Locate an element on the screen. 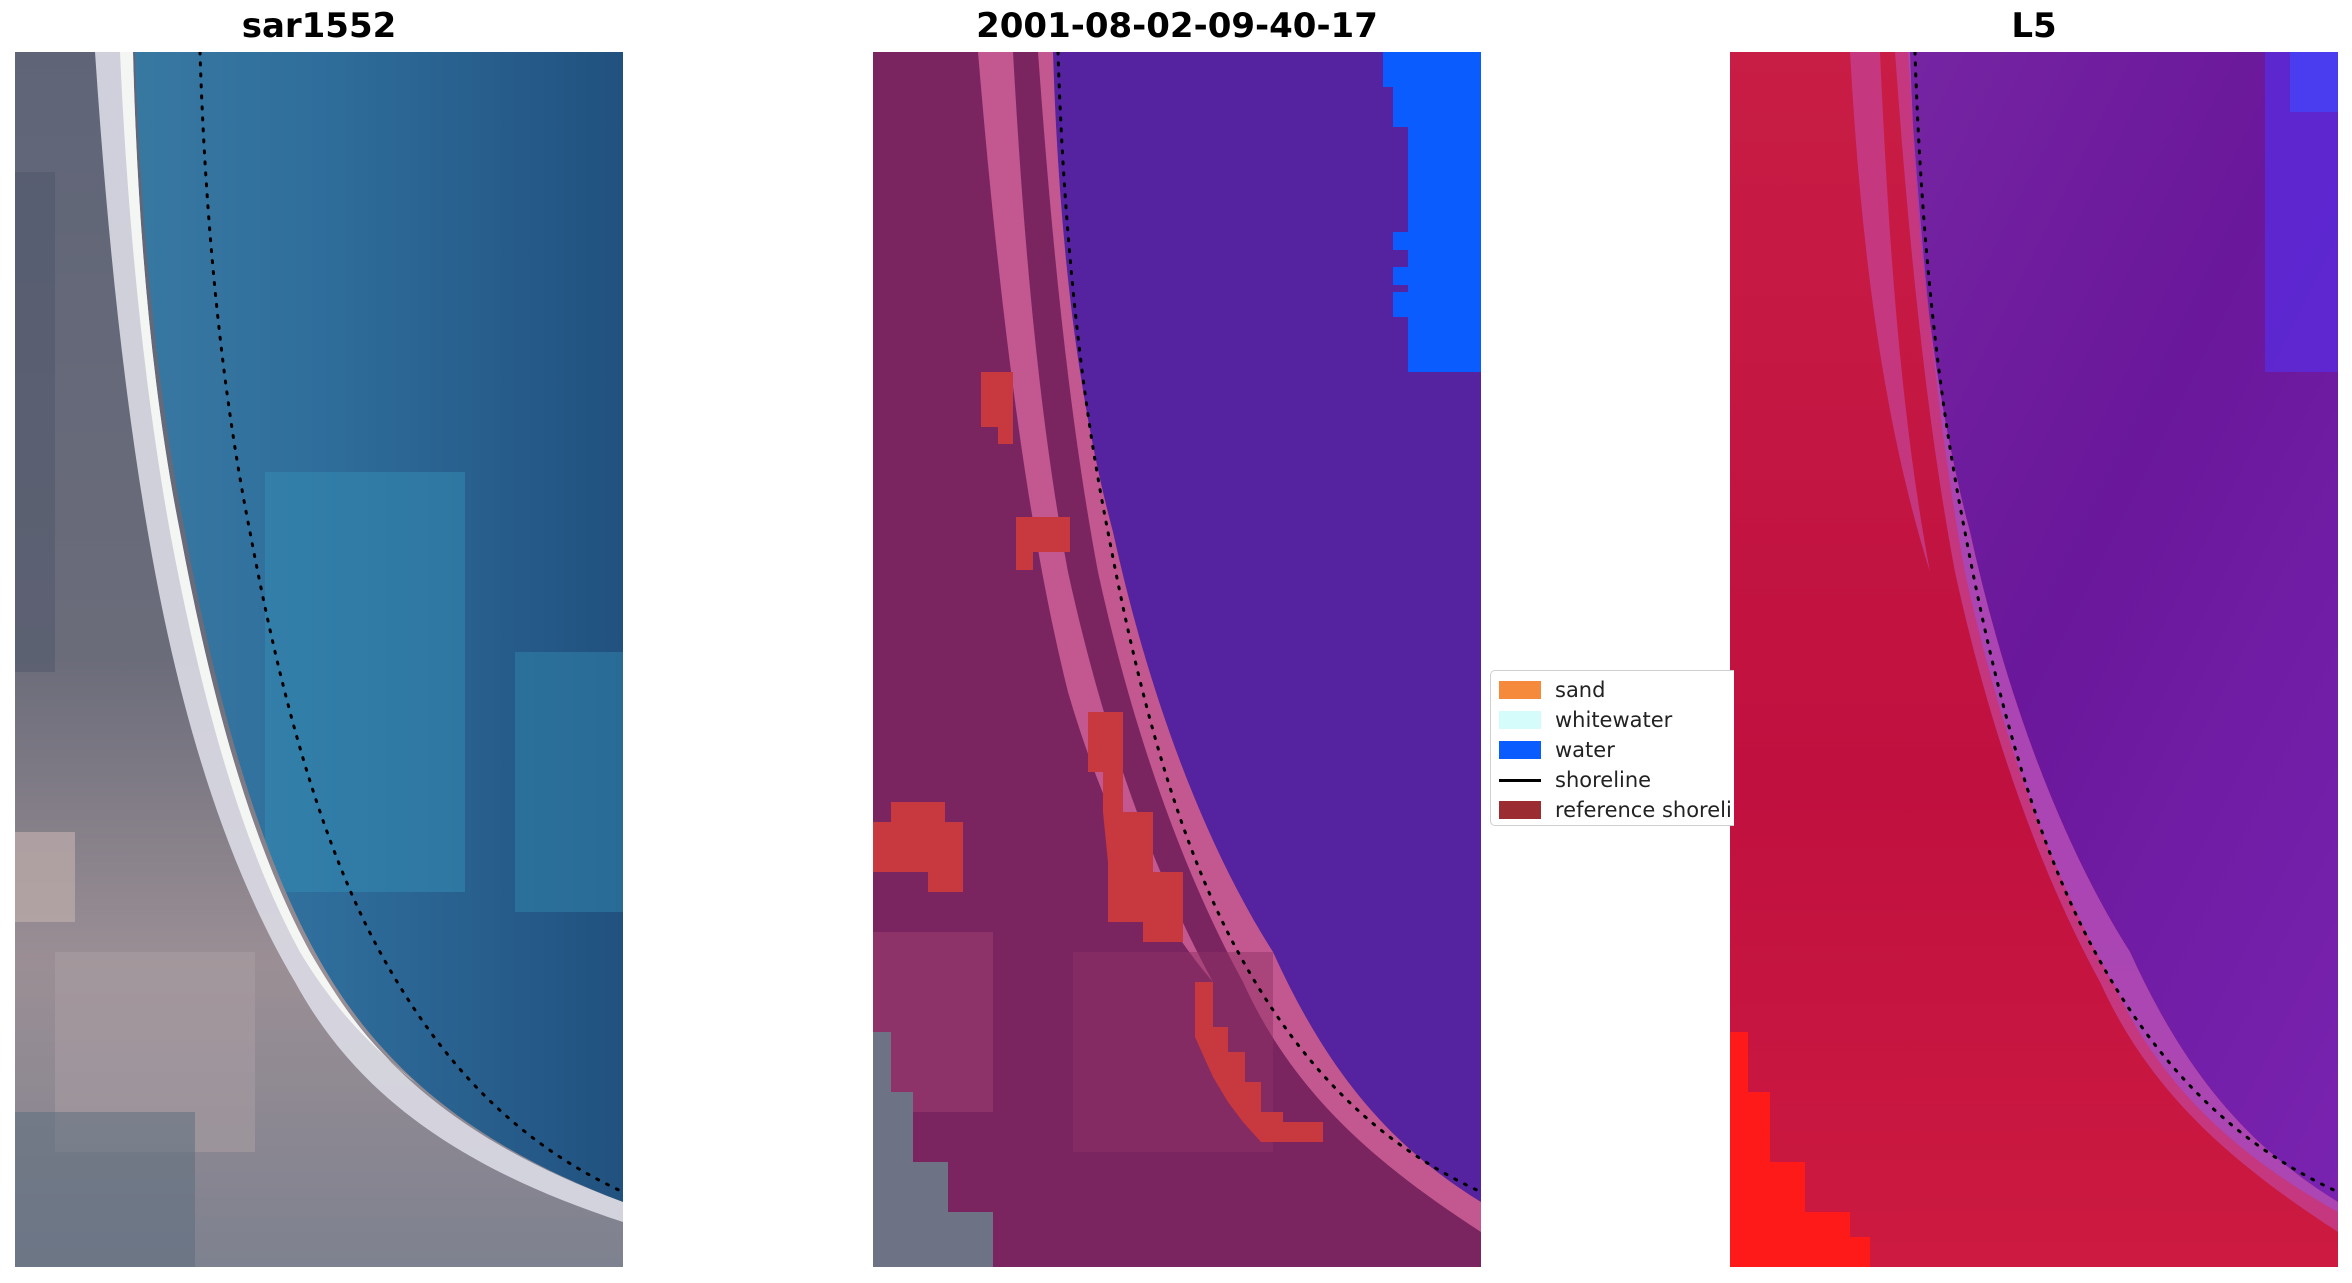 The height and width of the screenshot is (1283, 2352). panel-title-classification: 2001-08-02-09-40-17 is located at coordinates (1177, 26).